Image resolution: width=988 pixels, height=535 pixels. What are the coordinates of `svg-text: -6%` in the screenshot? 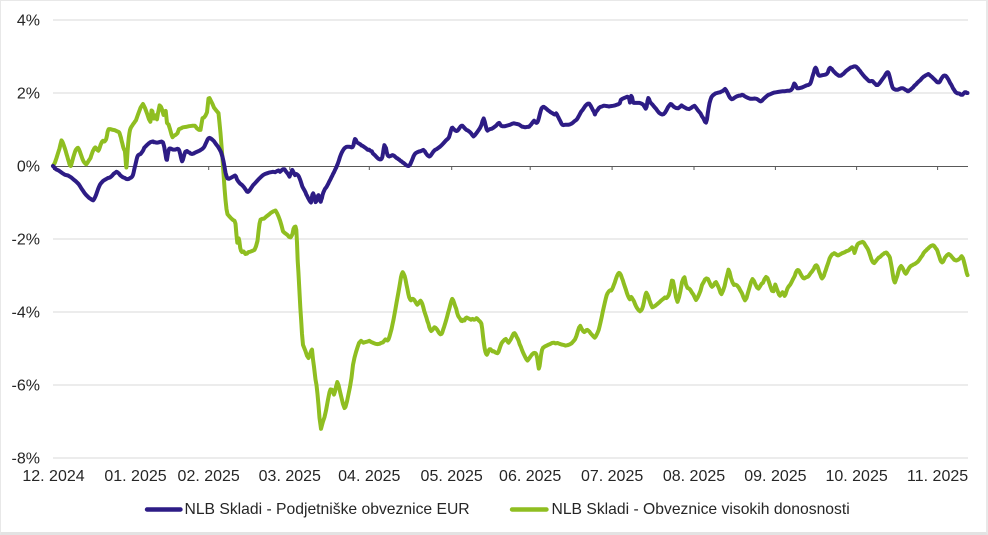 It's located at (26, 386).